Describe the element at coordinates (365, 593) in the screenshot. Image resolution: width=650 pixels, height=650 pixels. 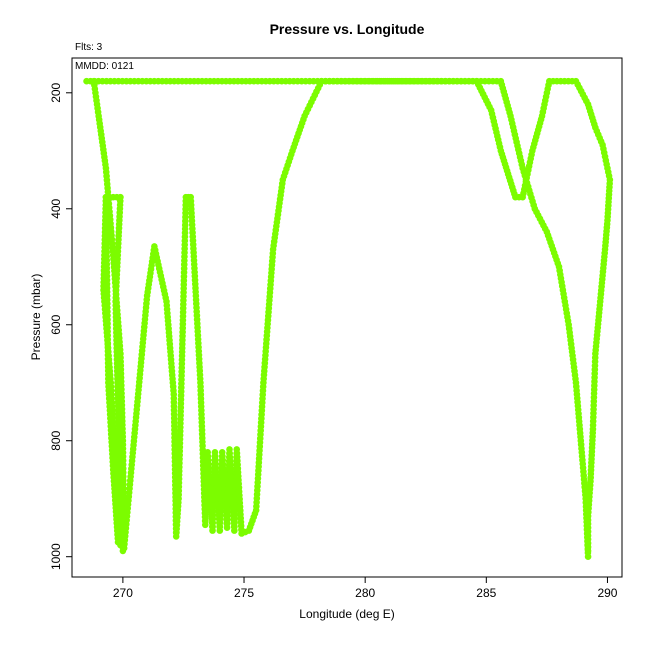
I see `x-tick-label: 280` at that location.